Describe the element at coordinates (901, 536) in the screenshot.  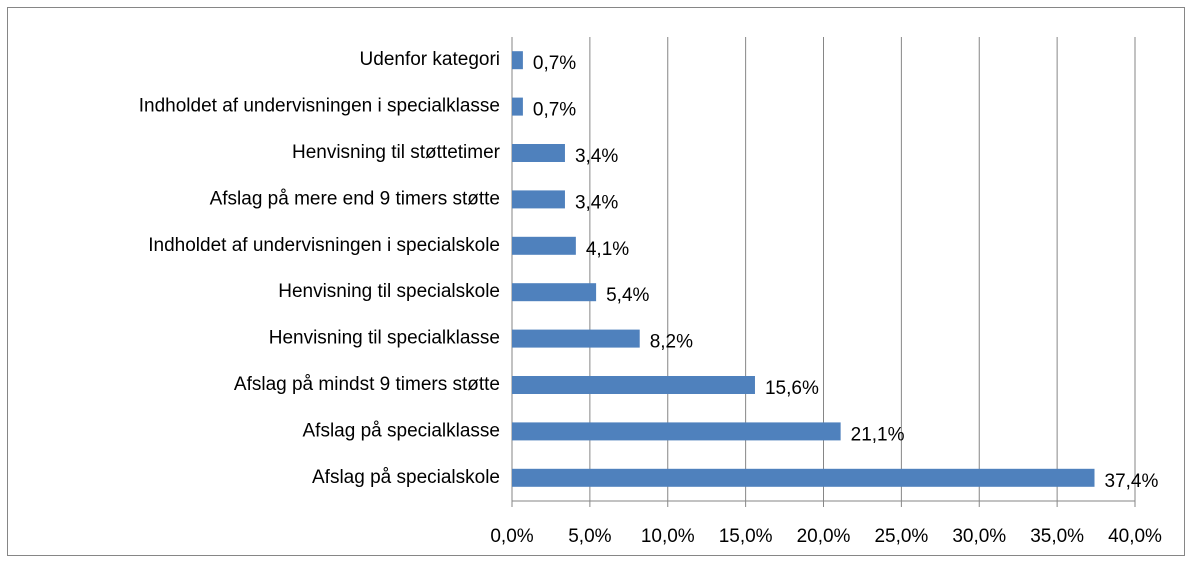
I see `x-tick-label: 25,0%` at that location.